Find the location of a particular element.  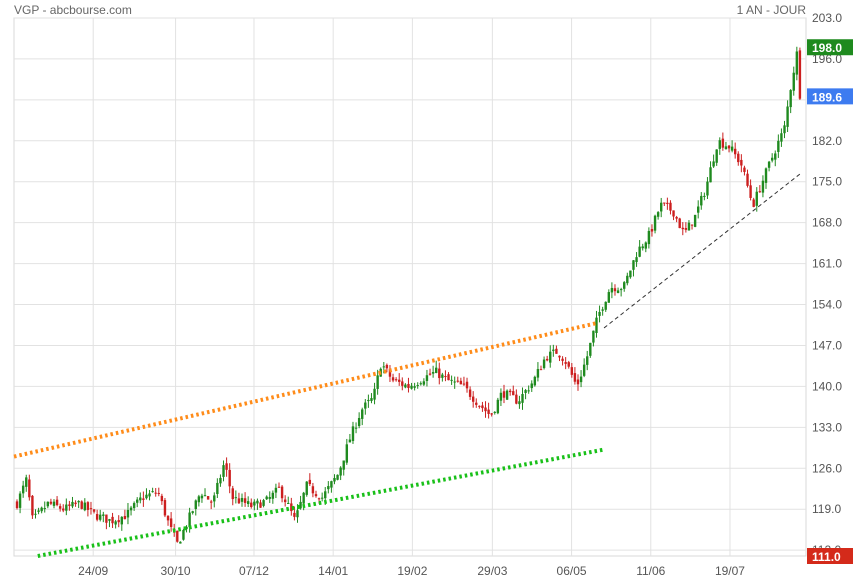

price-tag-label: 189.6 is located at coordinates (827, 97).